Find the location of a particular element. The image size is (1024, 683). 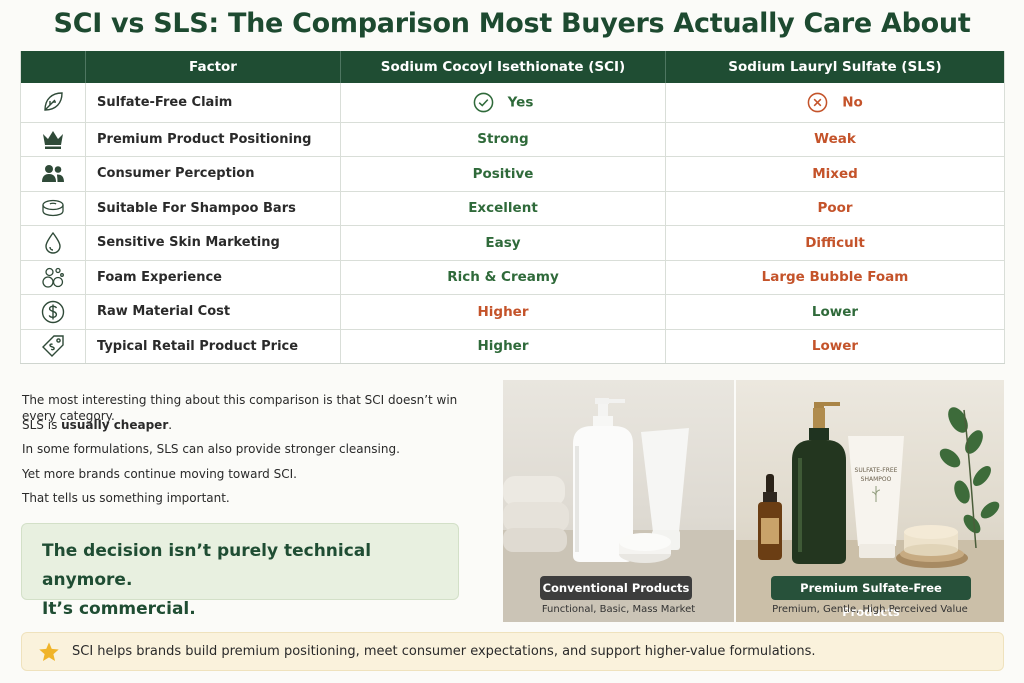

table-row: Sulfate-Free Claim Yes No is located at coordinates (512, 103).